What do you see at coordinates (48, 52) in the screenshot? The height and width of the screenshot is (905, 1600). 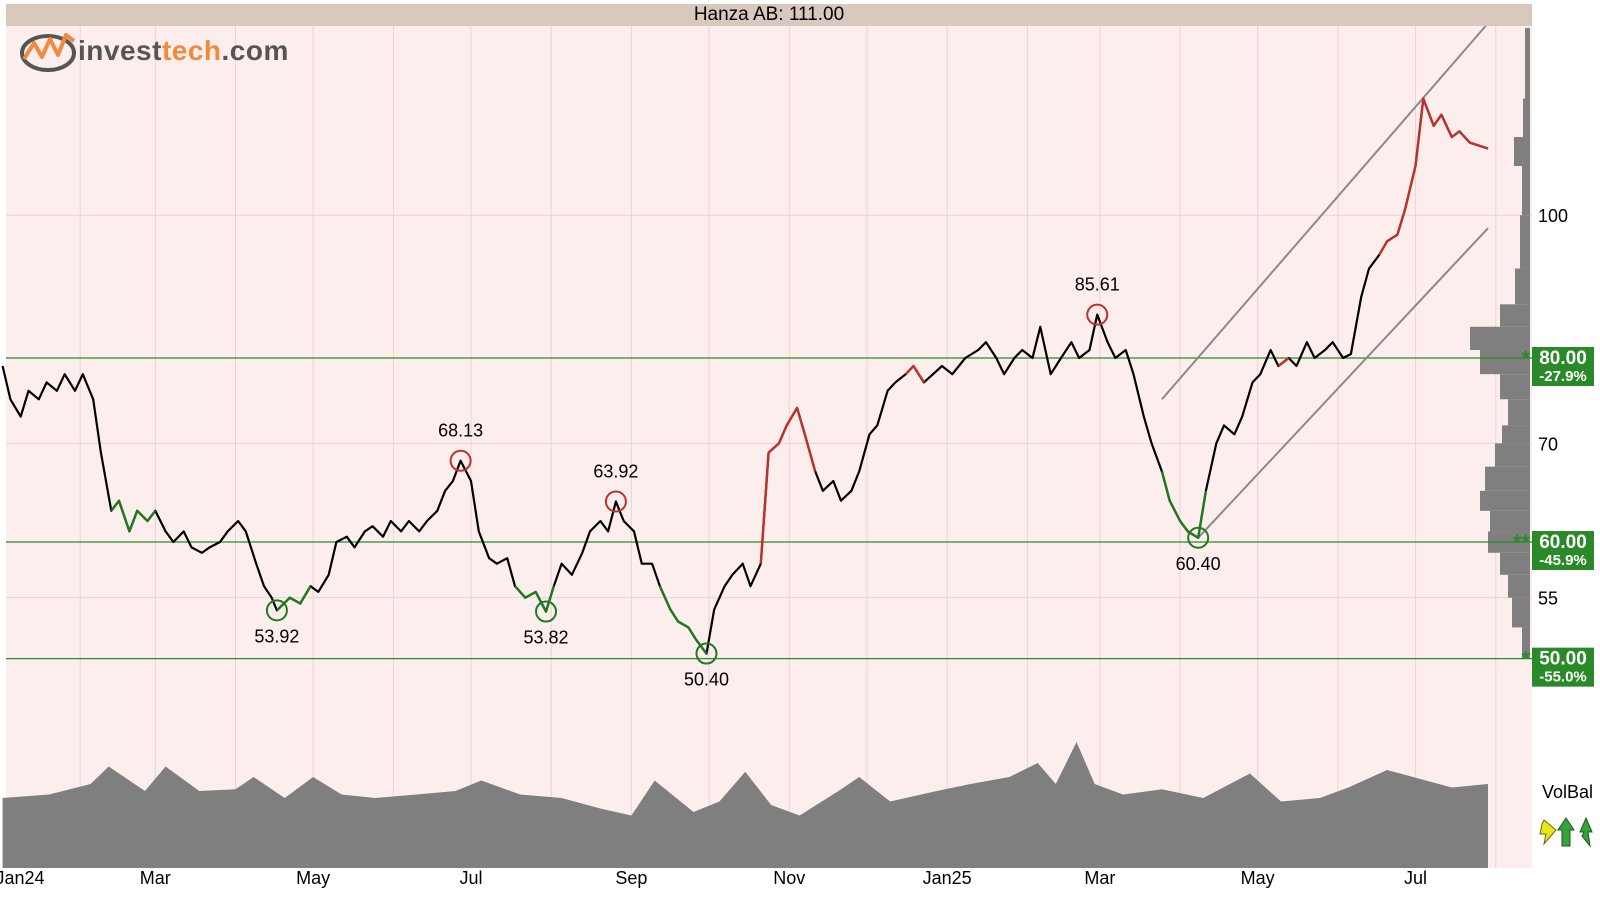 I see `logo-icon` at bounding box center [48, 52].